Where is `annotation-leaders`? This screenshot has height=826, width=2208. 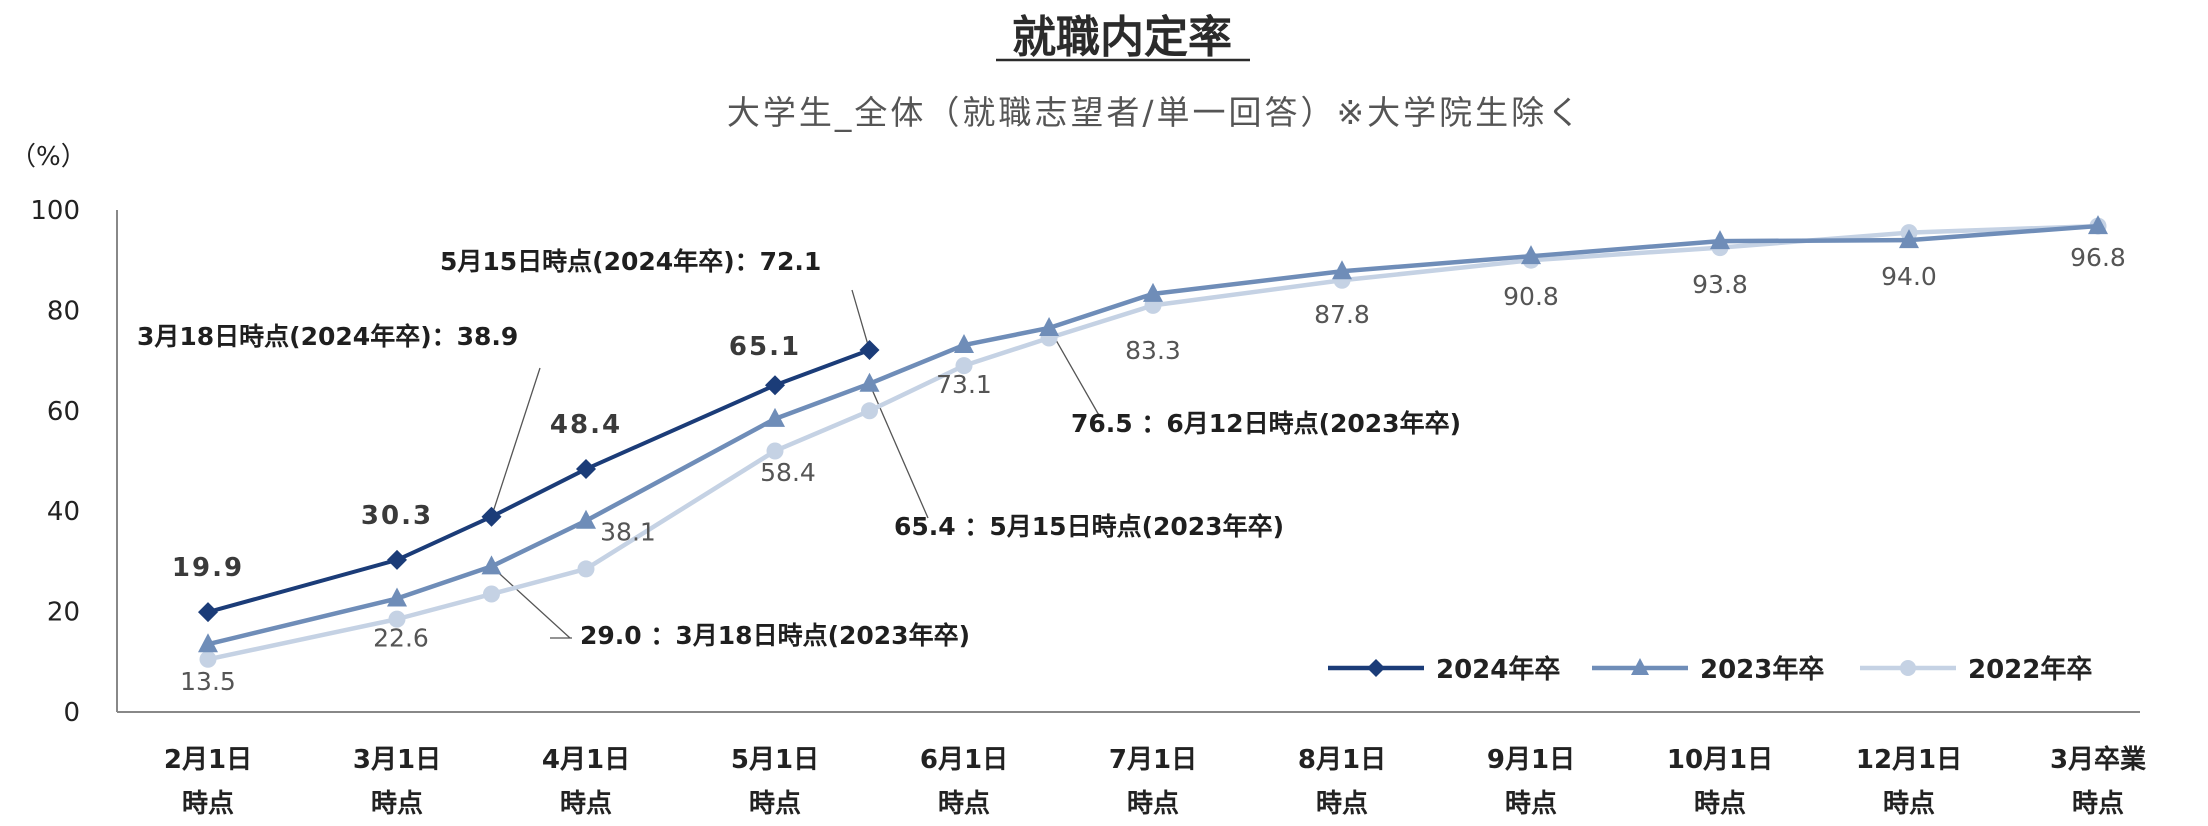 annotation-leaders is located at coordinates (795, 464).